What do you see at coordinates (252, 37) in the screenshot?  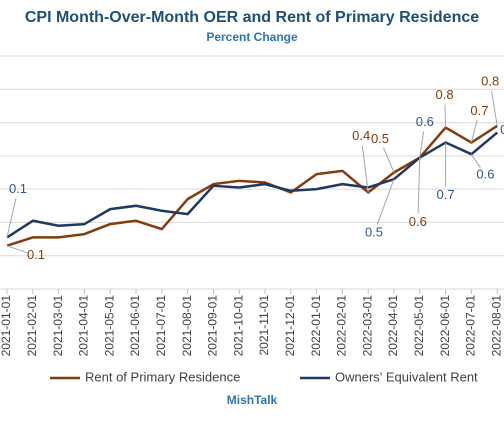 I see `chart-subtitle: Percent Change` at bounding box center [252, 37].